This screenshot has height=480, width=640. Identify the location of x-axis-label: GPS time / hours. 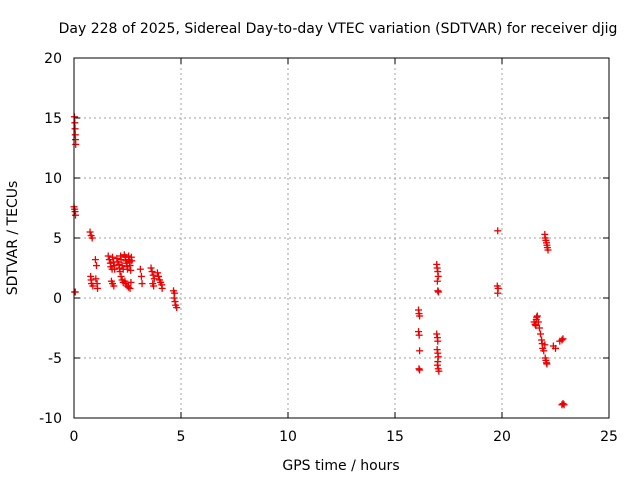
(340, 466).